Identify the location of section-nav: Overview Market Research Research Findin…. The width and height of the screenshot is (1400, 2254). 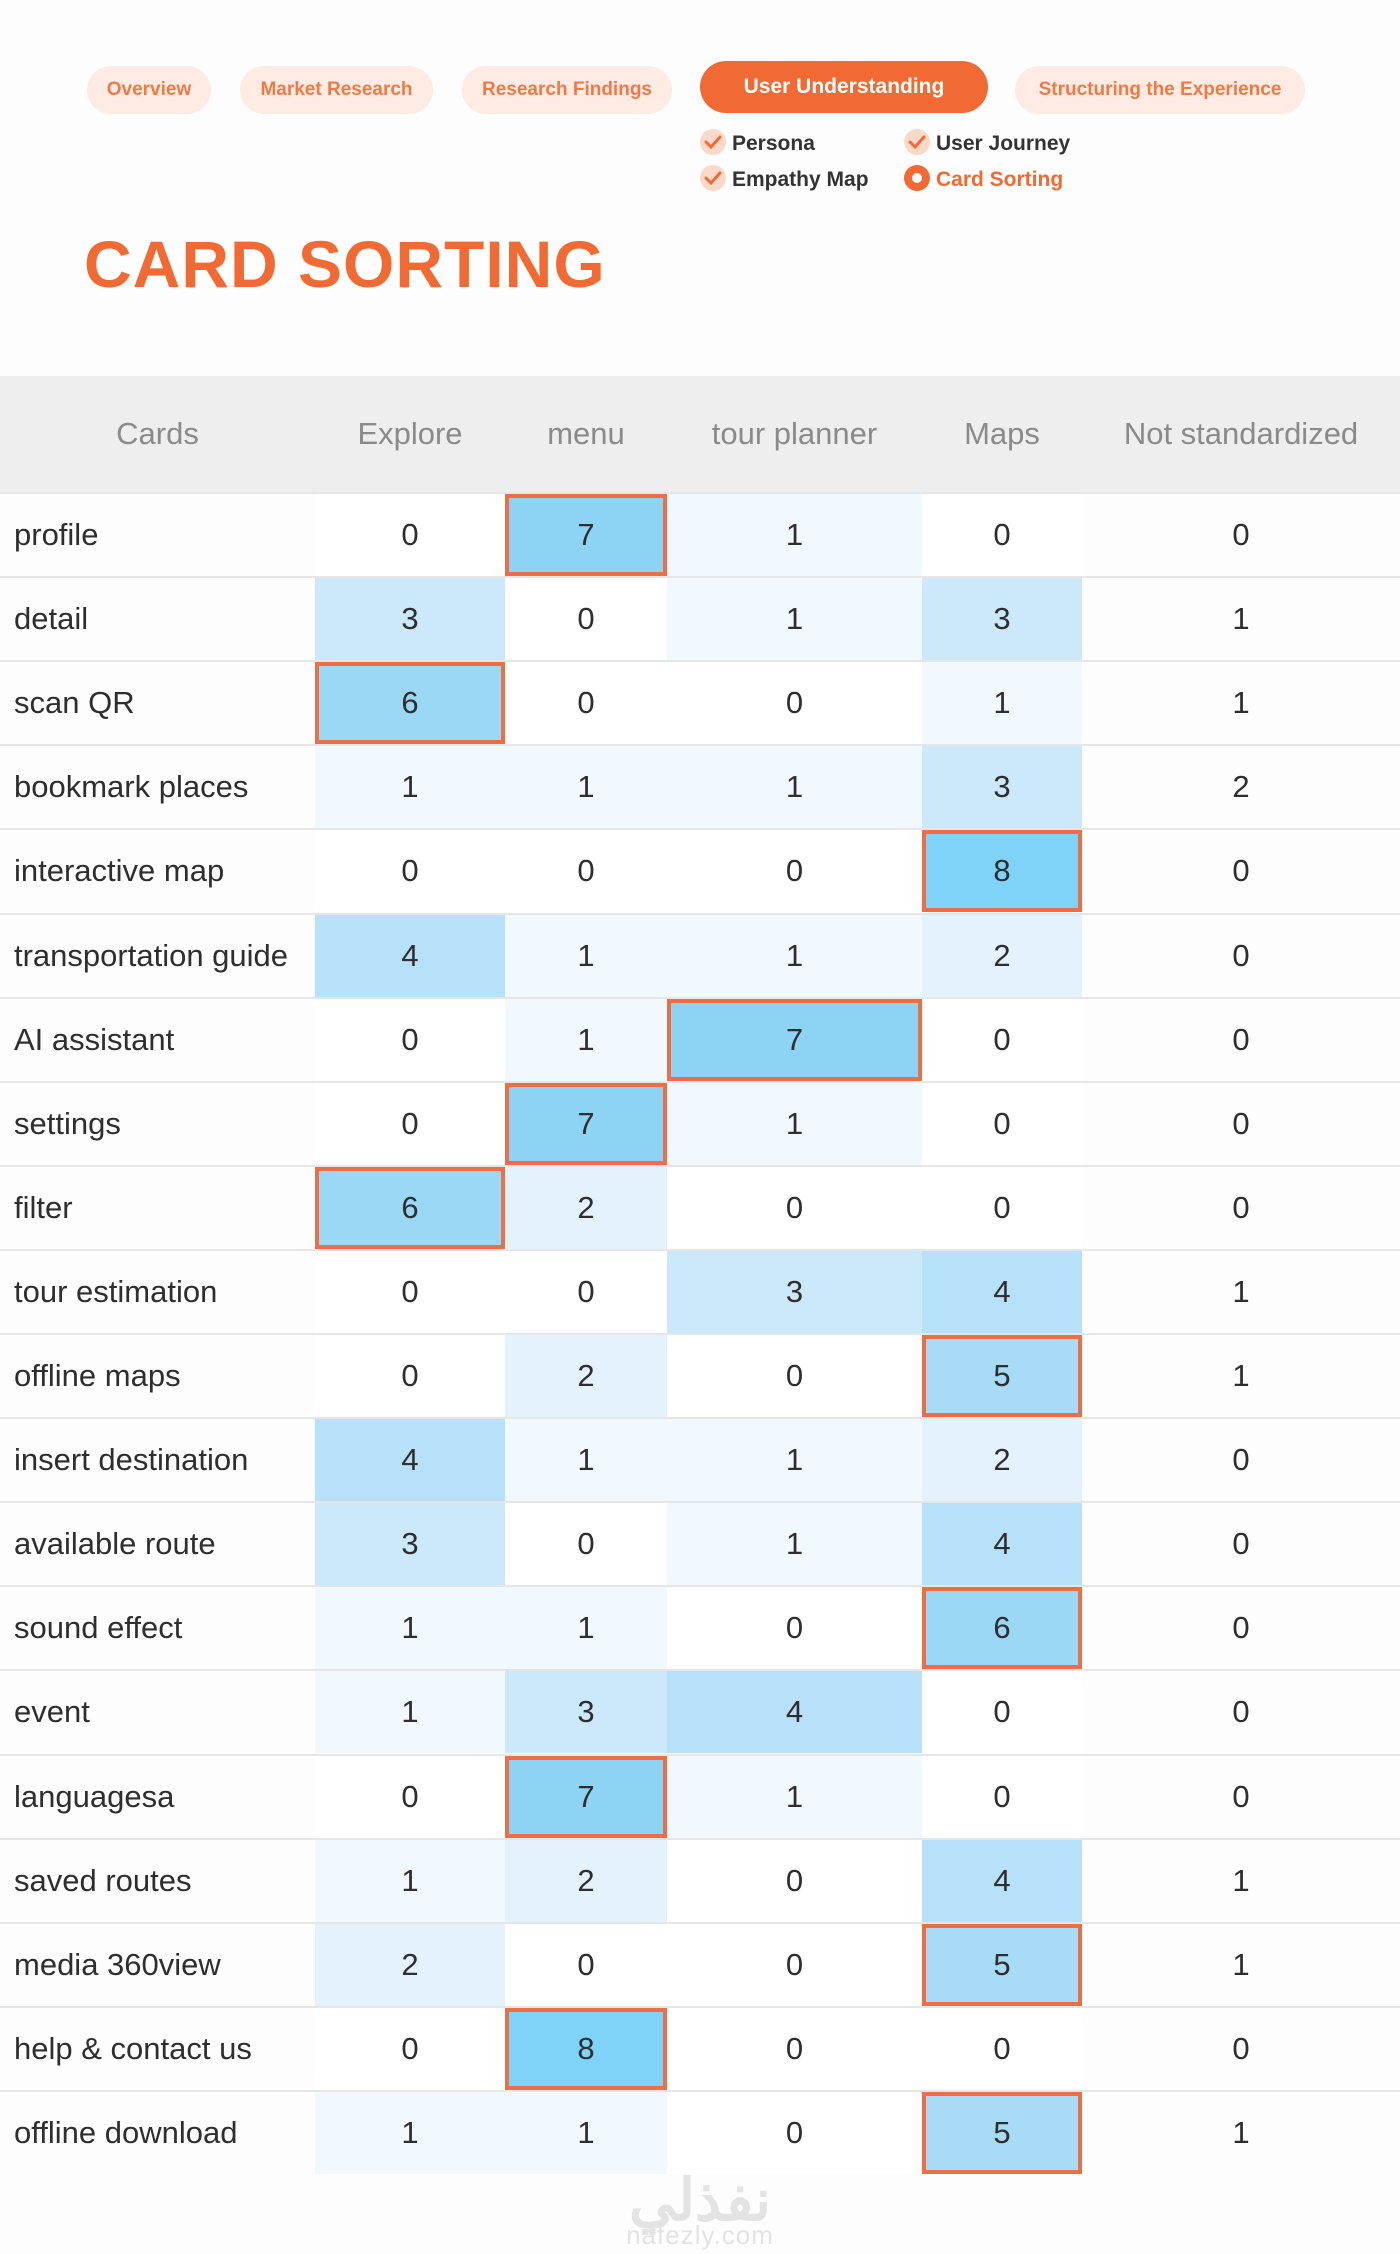
(700, 87).